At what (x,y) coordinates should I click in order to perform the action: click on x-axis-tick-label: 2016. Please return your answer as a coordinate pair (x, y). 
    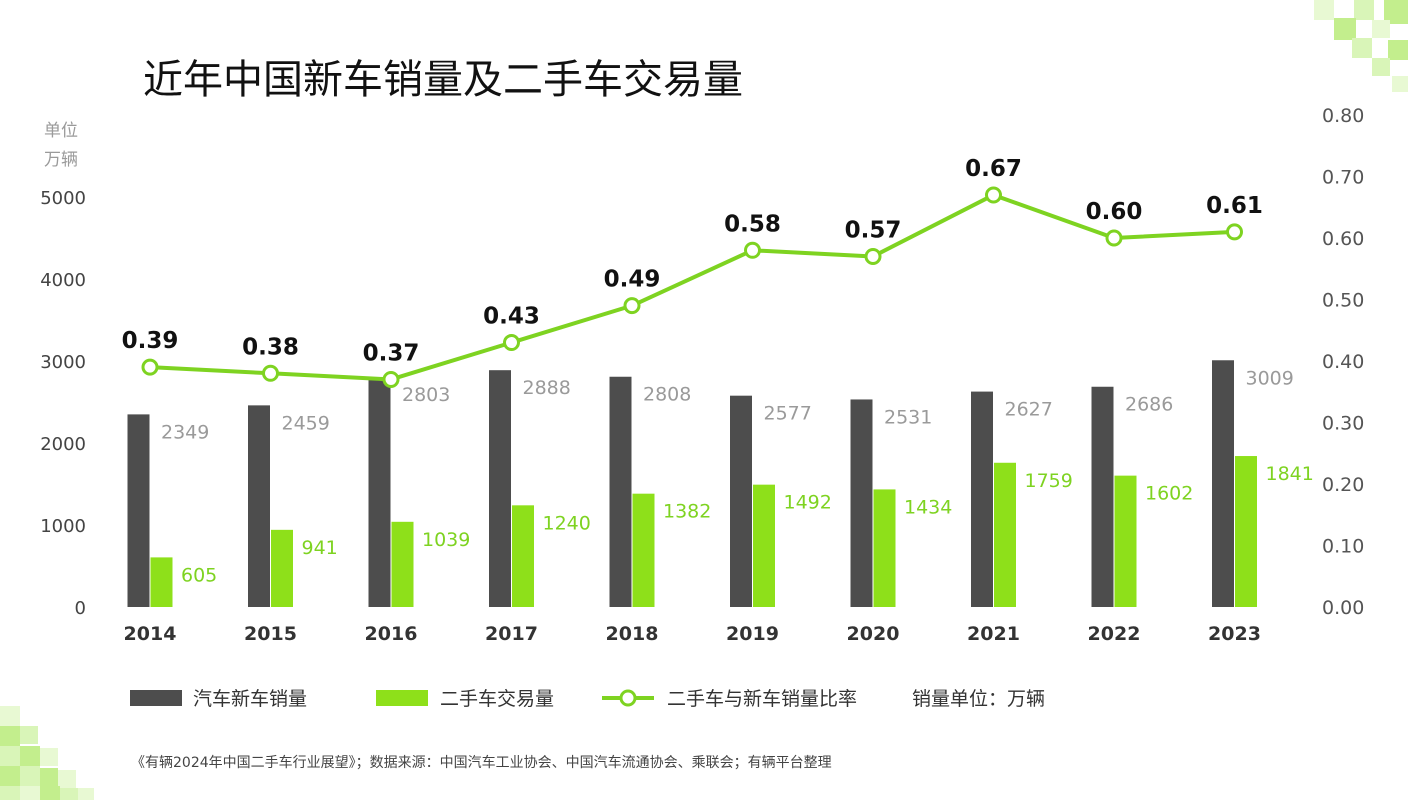
    Looking at the image, I should click on (391, 634).